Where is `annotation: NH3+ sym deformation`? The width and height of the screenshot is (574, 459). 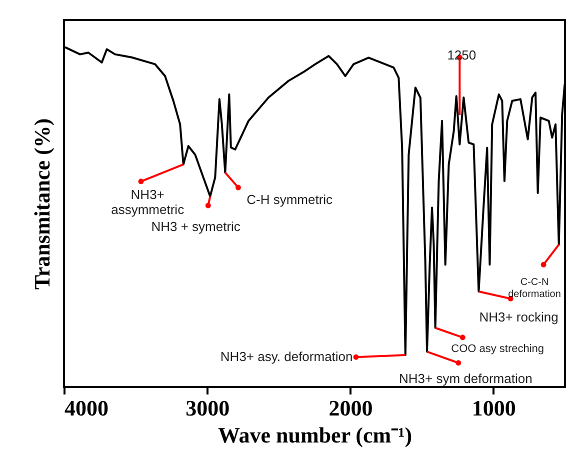 annotation: NH3+ sym deformation is located at coordinates (465, 378).